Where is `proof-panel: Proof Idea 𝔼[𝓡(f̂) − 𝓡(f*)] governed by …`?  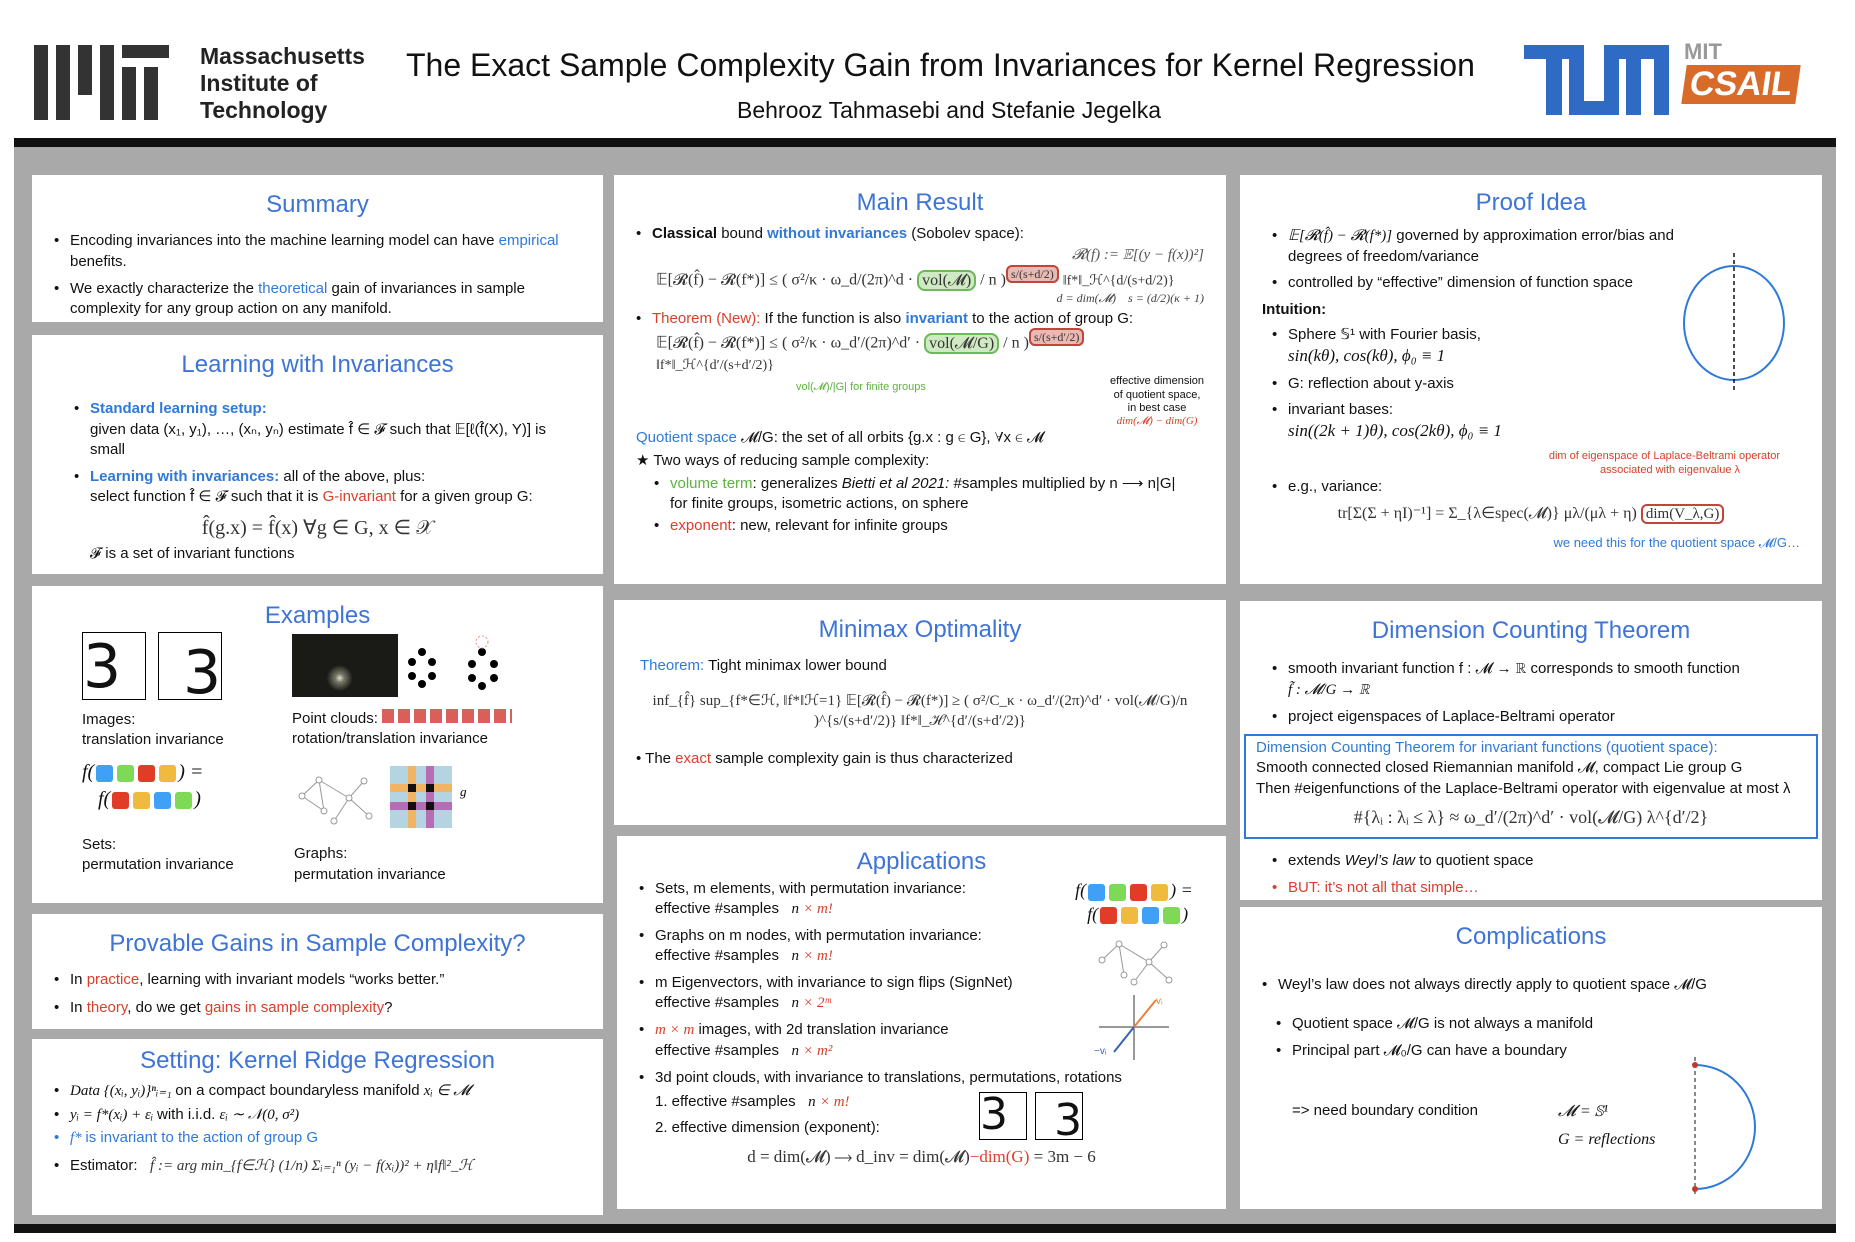
proof-panel: Proof Idea 𝔼[𝓡(f̂) − 𝓡(f*)] governed by … is located at coordinates (1531, 379).